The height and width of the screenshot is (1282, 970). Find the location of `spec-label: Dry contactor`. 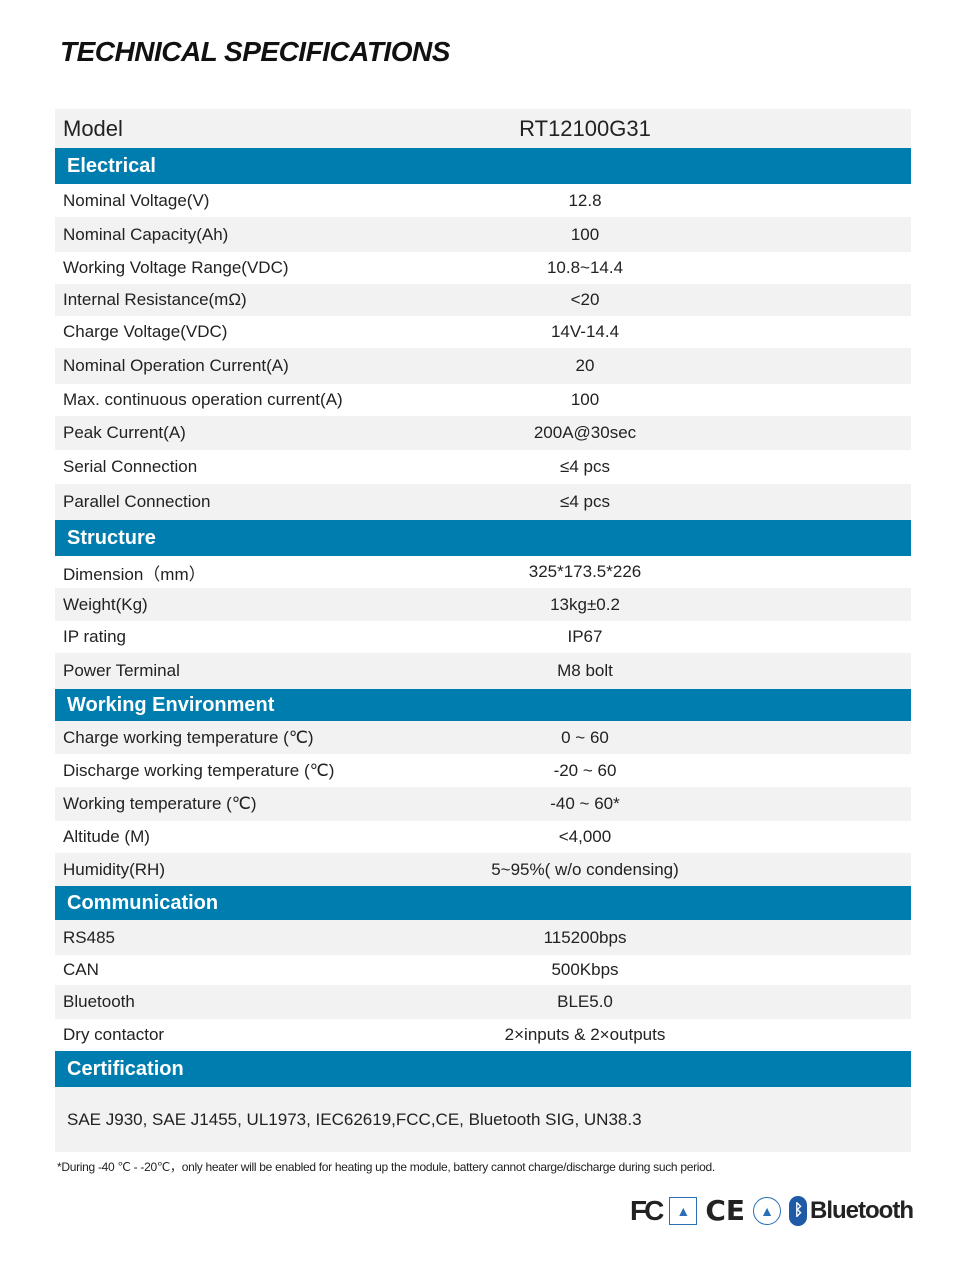

spec-label: Dry contactor is located at coordinates (114, 1034).